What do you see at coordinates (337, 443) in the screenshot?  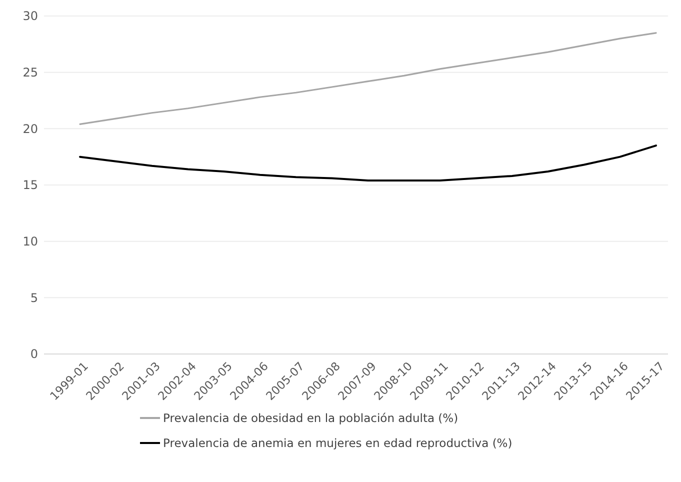 I see `legend-label: Prevalencia de anemia en mujeres en edad reproductiva (%)` at bounding box center [337, 443].